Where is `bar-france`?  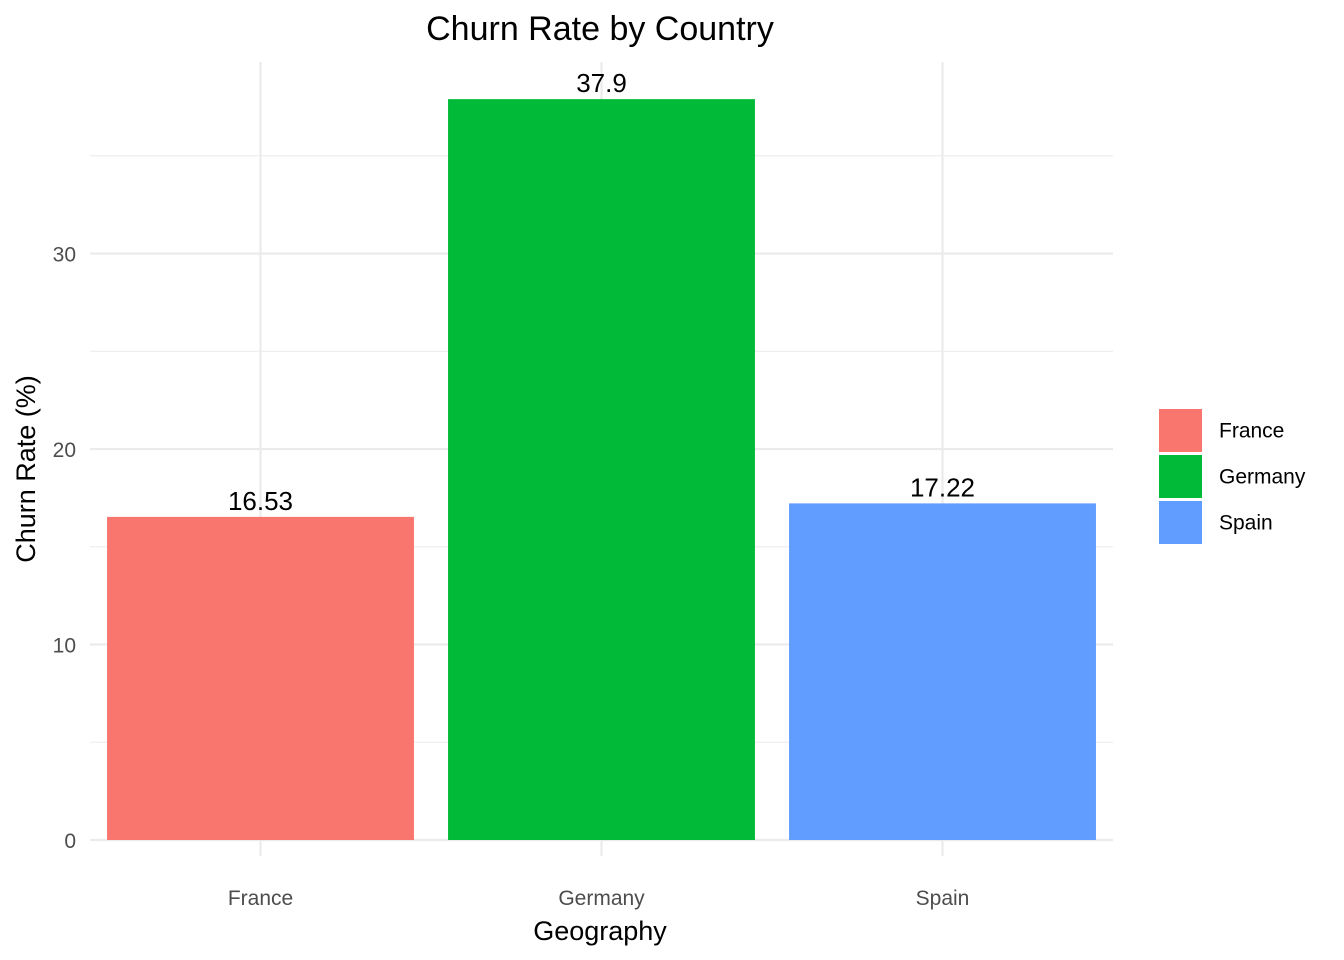 bar-france is located at coordinates (260, 678).